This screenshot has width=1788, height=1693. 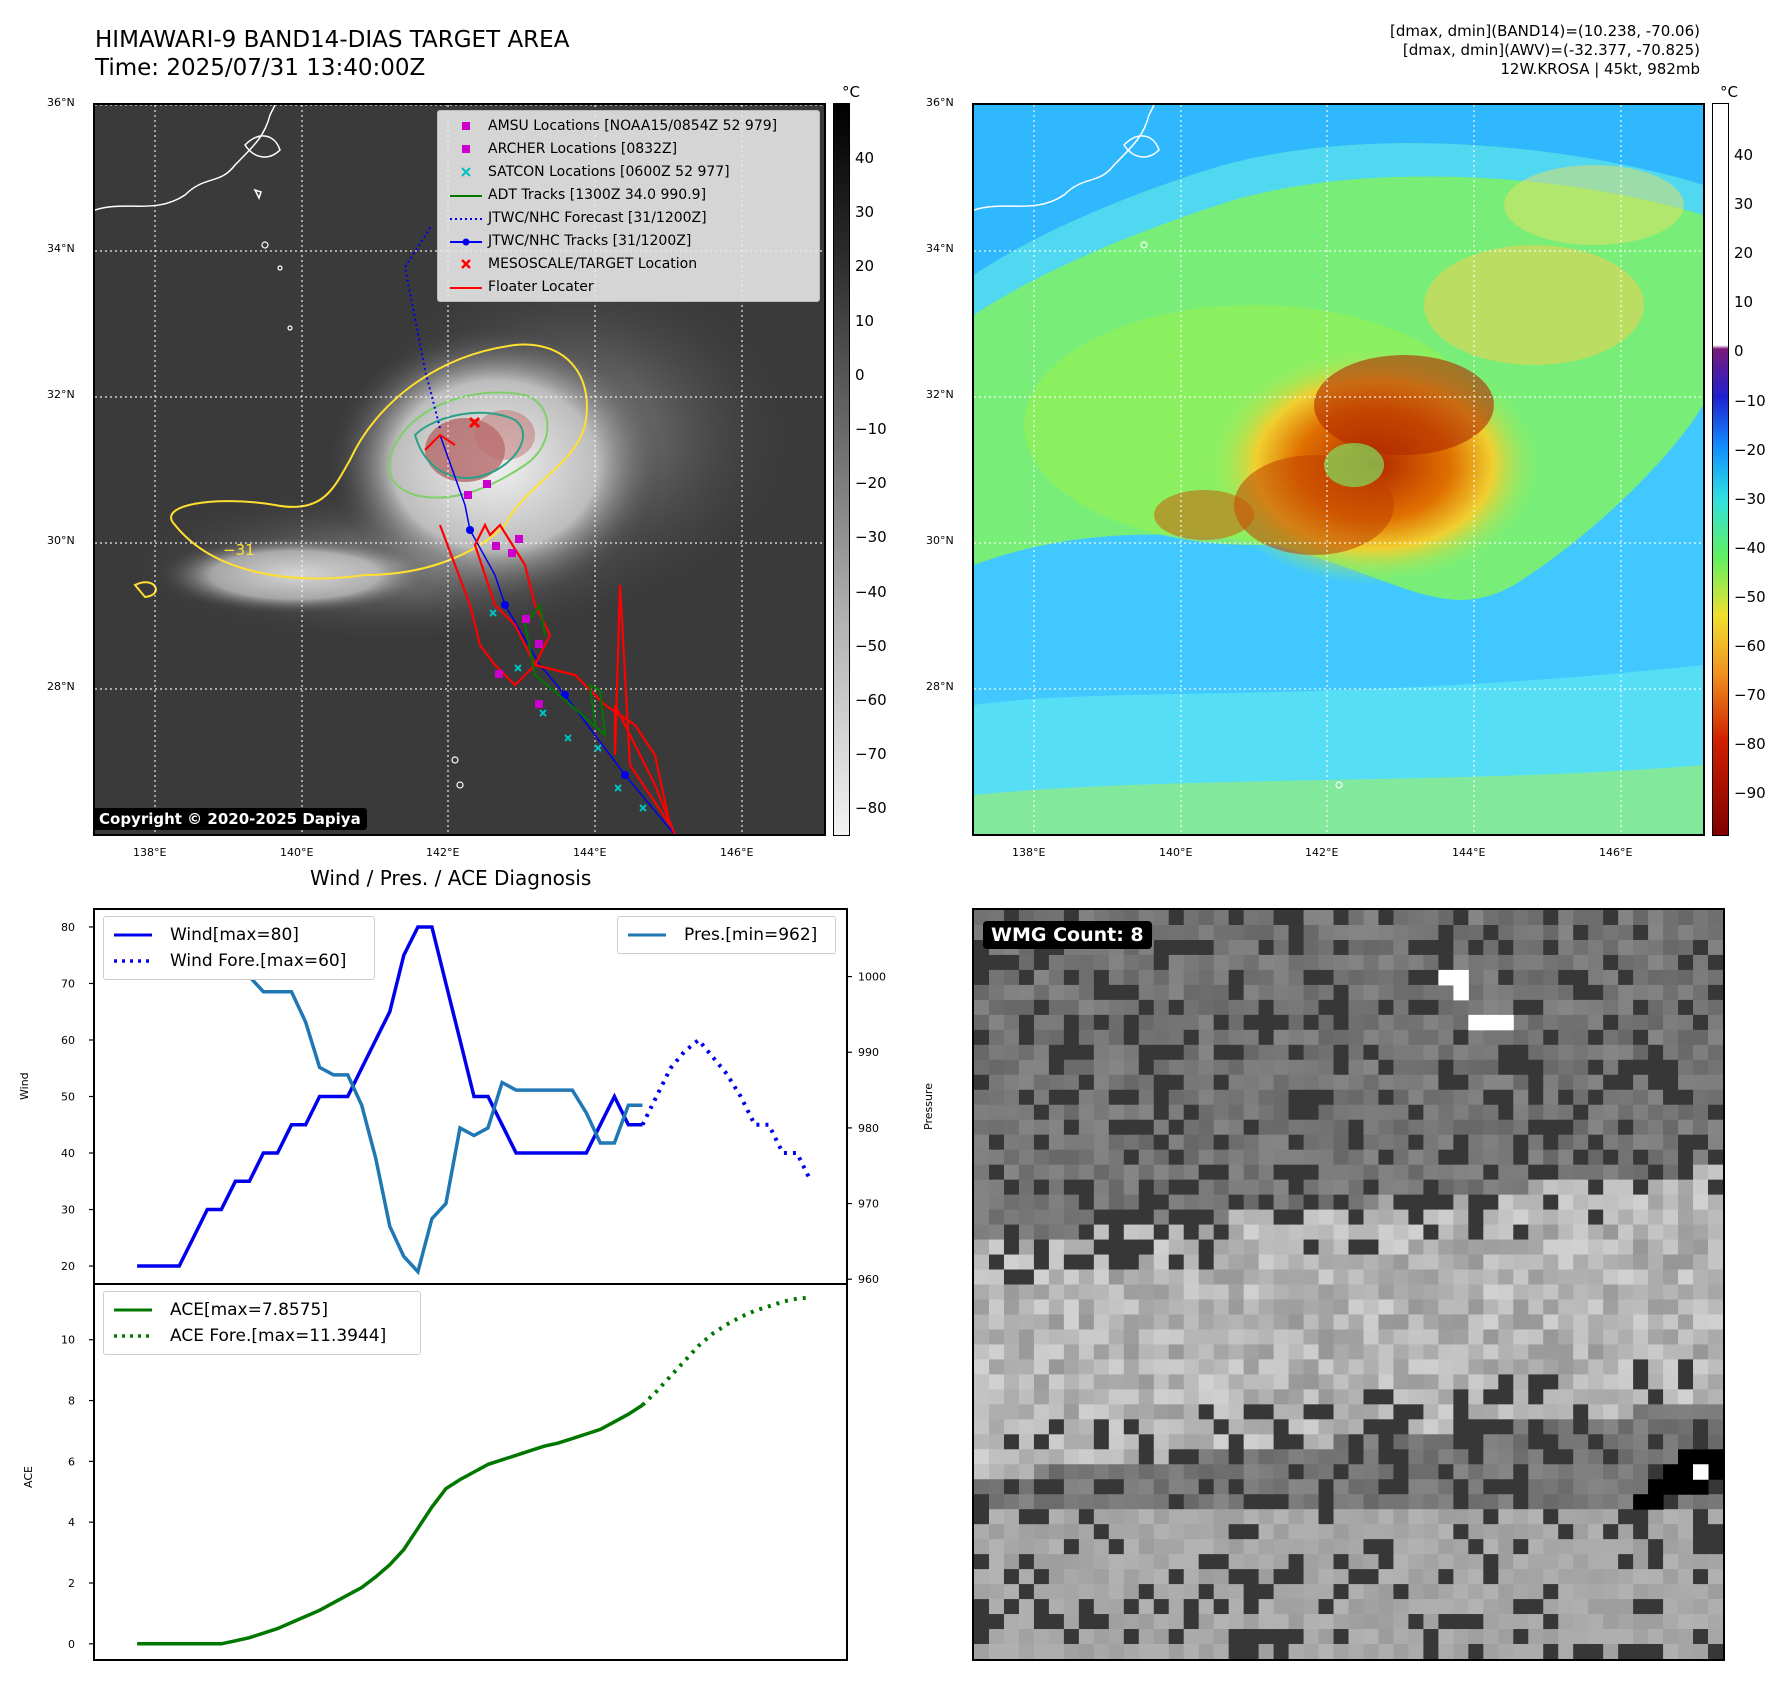 What do you see at coordinates (68, 1153) in the screenshot?
I see `y-tick-label: 40` at bounding box center [68, 1153].